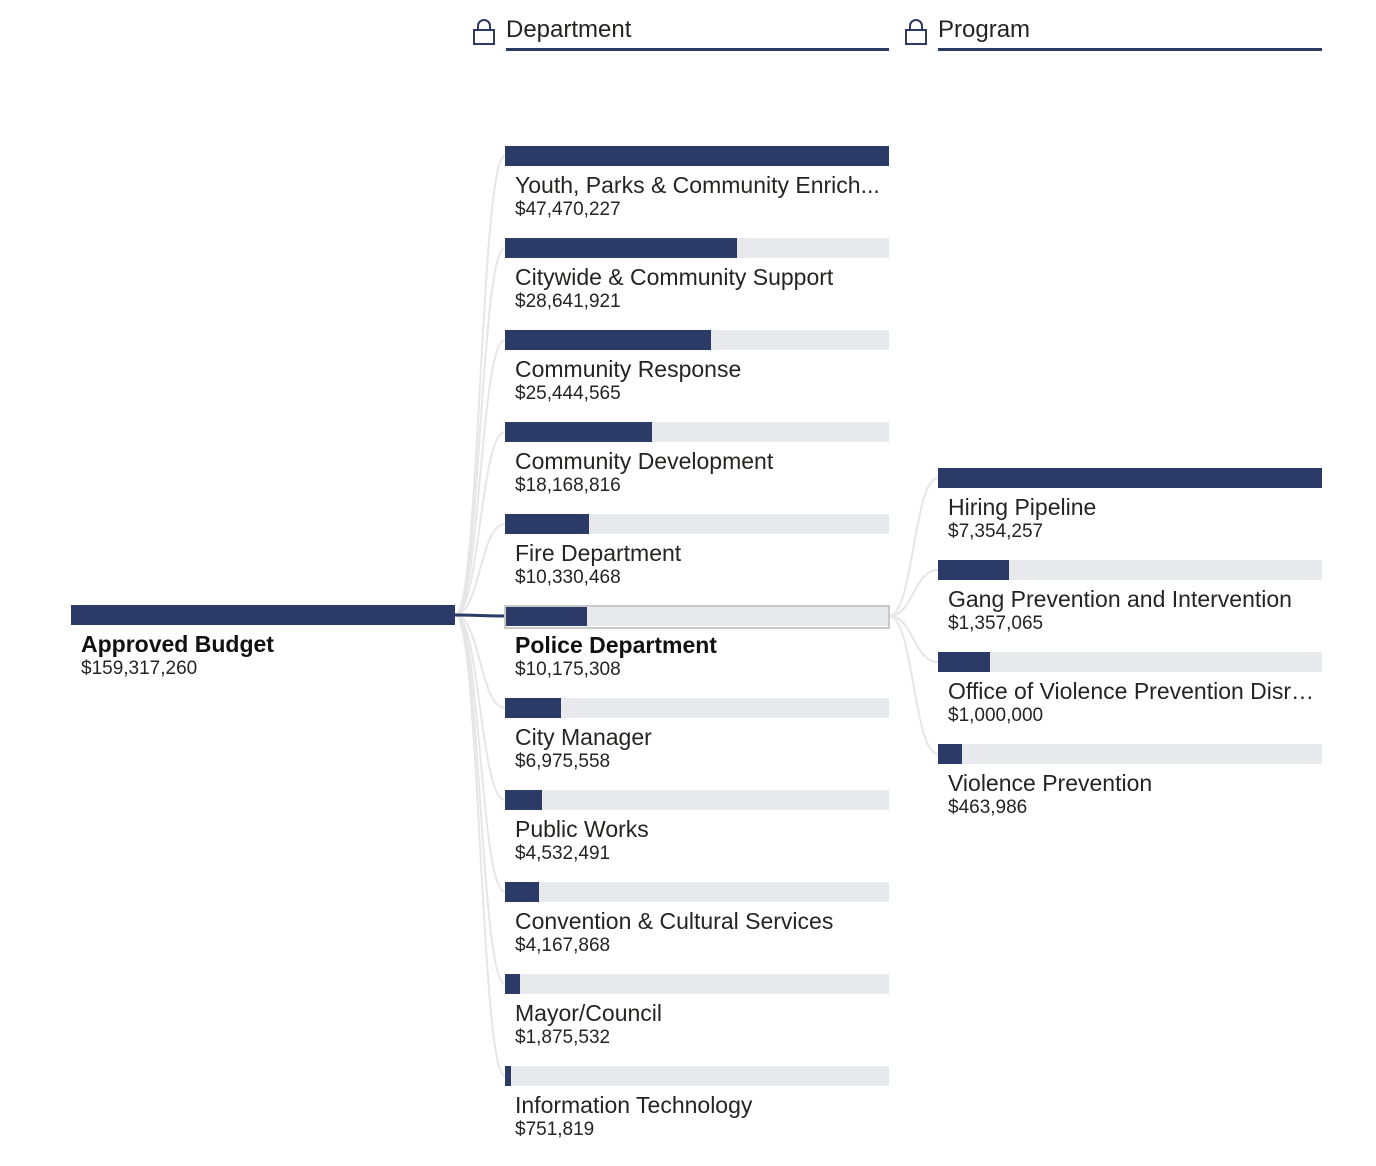 Image resolution: width=1376 pixels, height=1166 pixels. Describe the element at coordinates (588, 1013) in the screenshot. I see `node-label: Mayor/Council` at that location.